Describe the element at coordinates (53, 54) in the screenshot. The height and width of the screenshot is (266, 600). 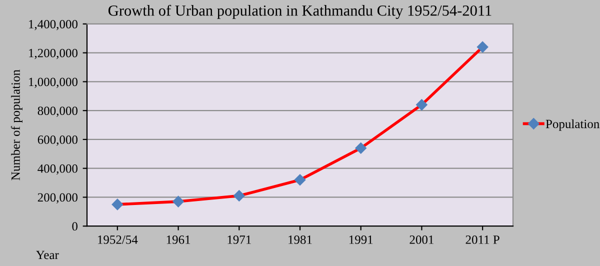
I see `y-tick-label: 1,200,000` at that location.